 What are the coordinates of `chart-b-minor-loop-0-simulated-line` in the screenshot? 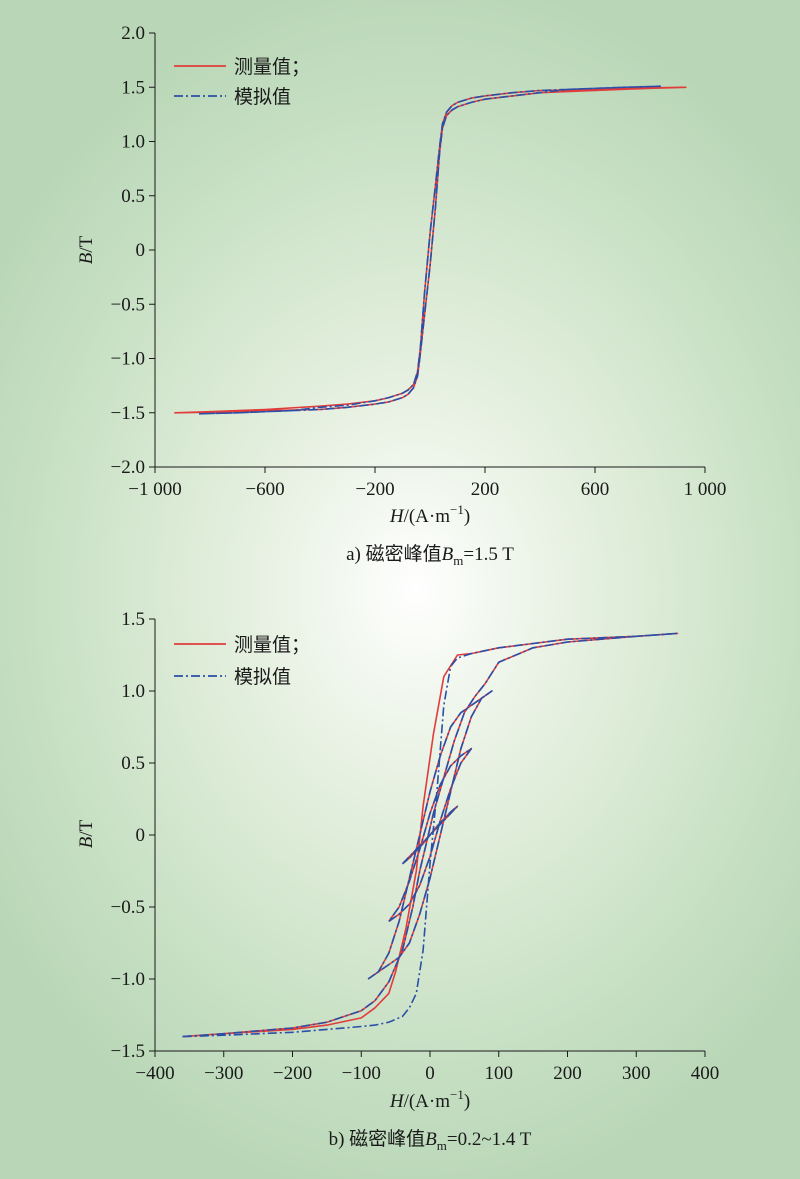 It's located at (430, 835).